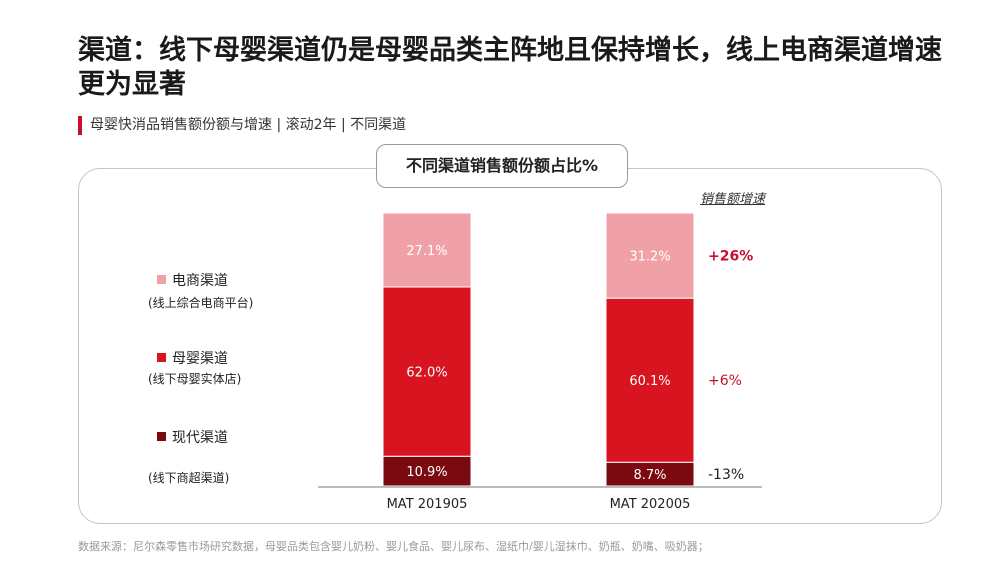 The height and width of the screenshot is (561, 1000). I want to click on subtitle-accent-bar, so click(80, 125).